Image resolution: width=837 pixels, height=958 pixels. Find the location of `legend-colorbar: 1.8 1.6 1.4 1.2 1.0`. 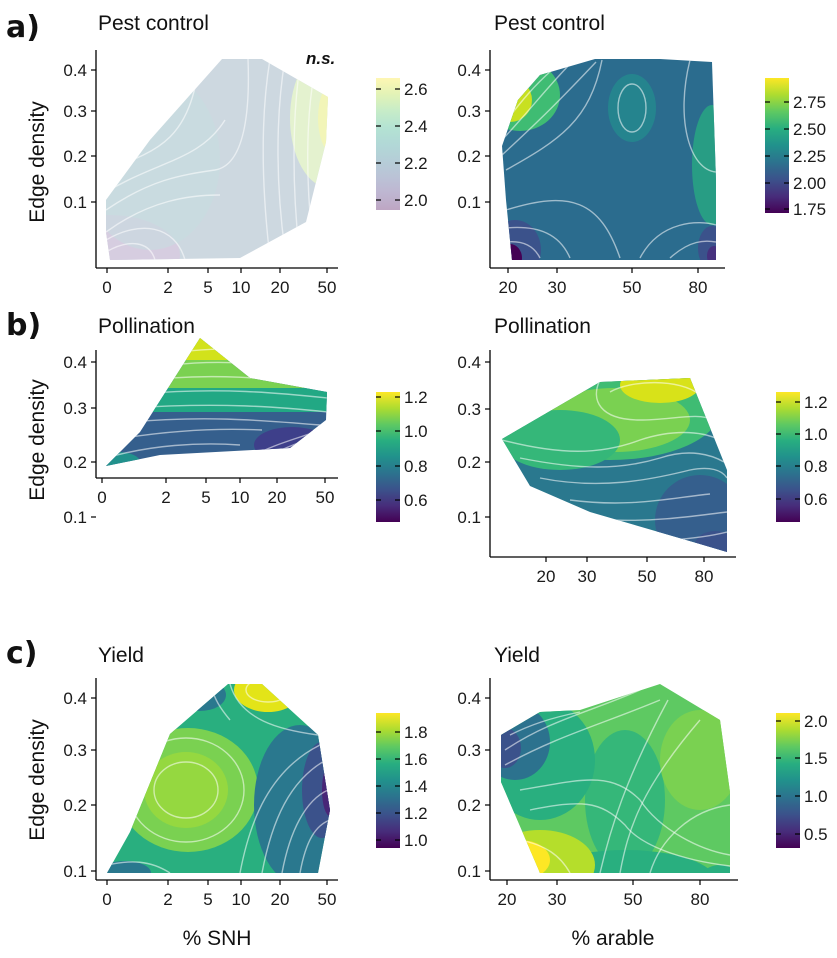

legend-colorbar: 1.8 1.6 1.4 1.2 1.0 is located at coordinates (402, 781).